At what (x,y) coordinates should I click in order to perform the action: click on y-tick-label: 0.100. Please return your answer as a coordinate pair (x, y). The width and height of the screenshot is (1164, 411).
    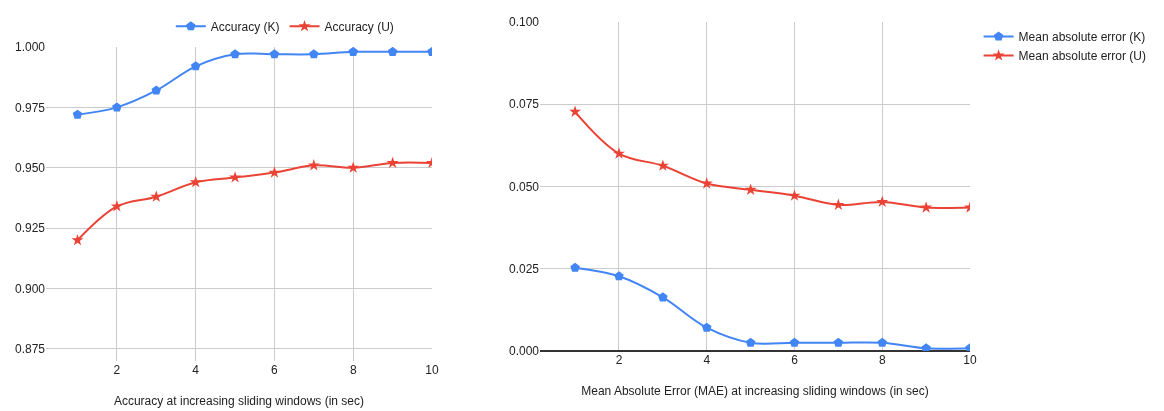
    Looking at the image, I should click on (524, 22).